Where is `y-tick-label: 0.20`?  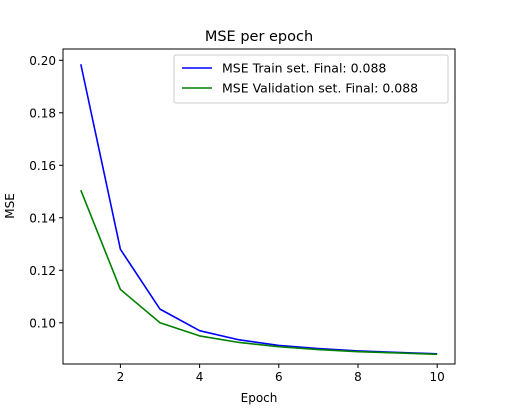
y-tick-label: 0.20 is located at coordinates (42, 61).